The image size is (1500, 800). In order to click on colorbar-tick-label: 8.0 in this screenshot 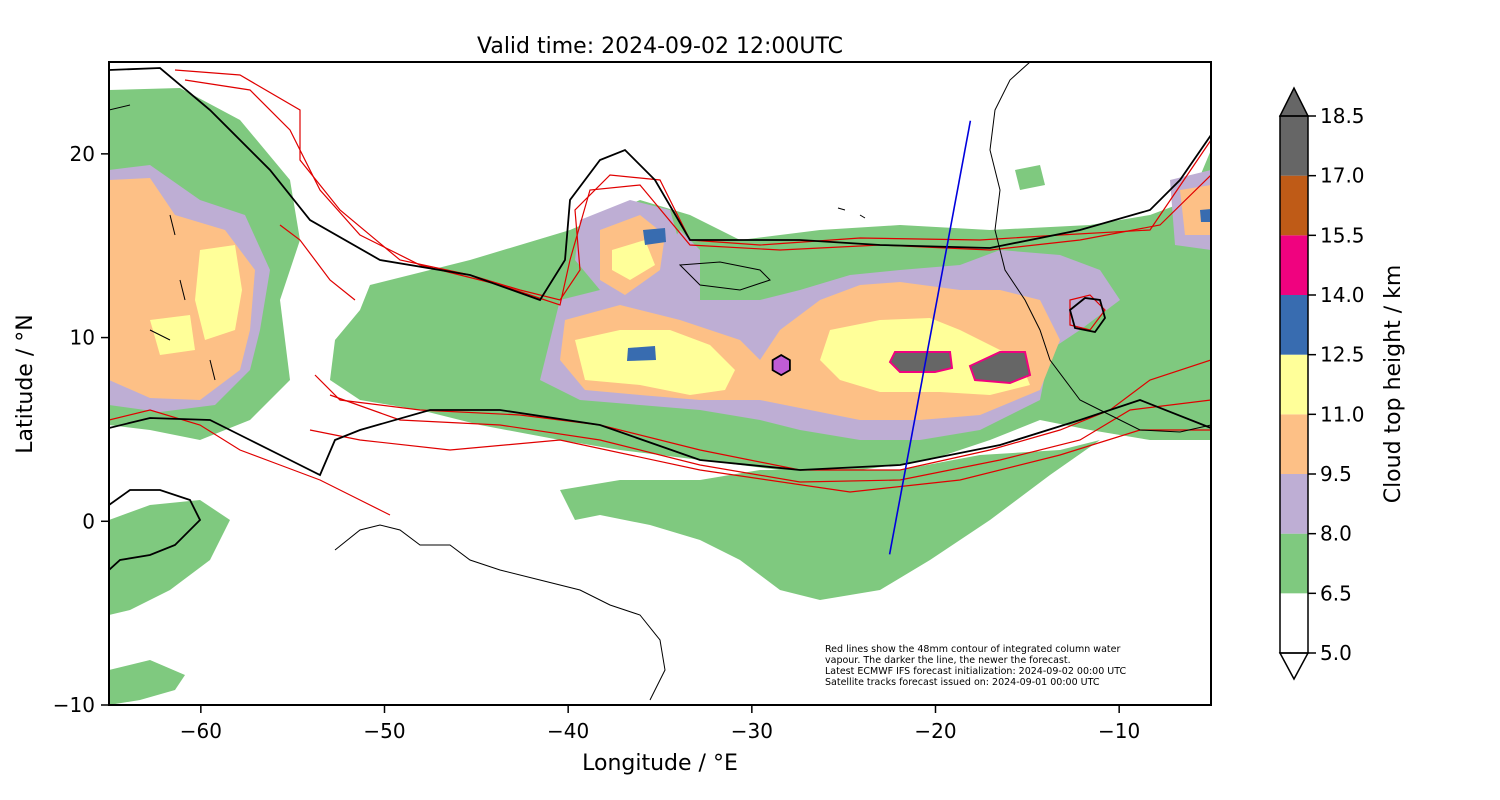, I will do `click(1336, 534)`.